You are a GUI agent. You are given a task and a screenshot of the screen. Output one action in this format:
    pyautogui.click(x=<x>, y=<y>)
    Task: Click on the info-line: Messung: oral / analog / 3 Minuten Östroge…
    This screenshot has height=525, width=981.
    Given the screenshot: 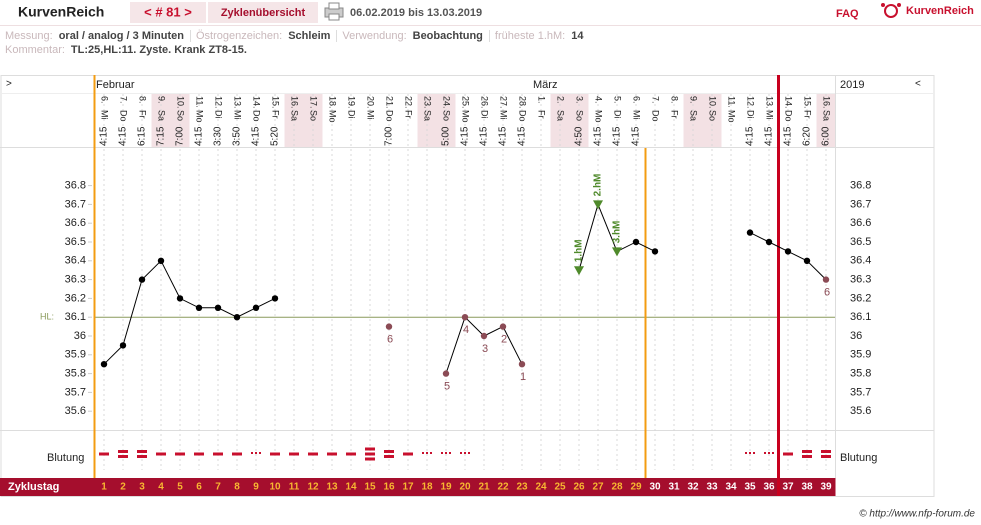 What is the action you would take?
    pyautogui.click(x=297, y=36)
    